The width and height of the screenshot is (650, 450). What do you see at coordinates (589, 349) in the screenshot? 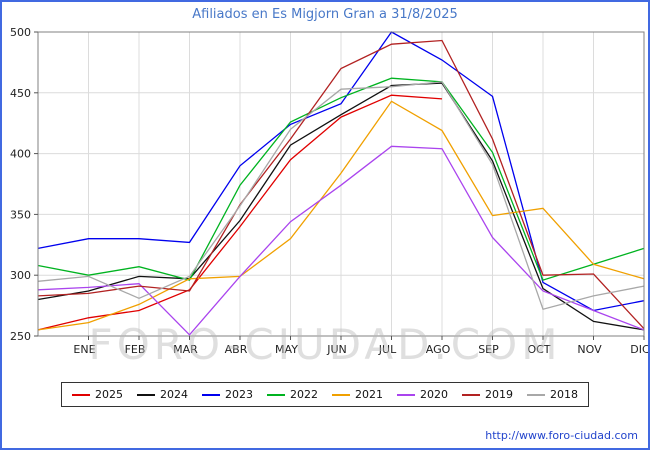
I see `x-tick-label: NOV` at bounding box center [589, 349].